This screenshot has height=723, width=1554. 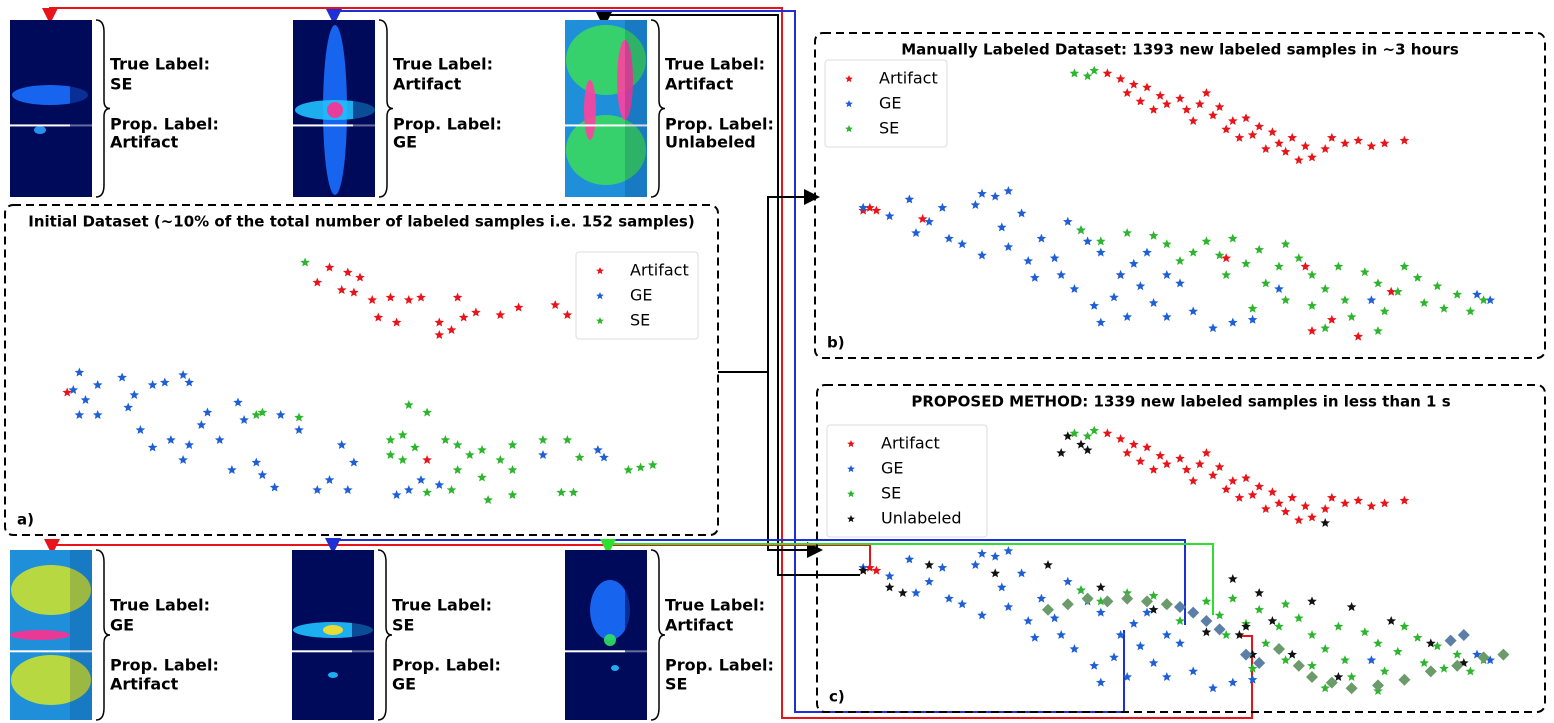 I want to click on true-heading: True Label:, so click(x=443, y=64).